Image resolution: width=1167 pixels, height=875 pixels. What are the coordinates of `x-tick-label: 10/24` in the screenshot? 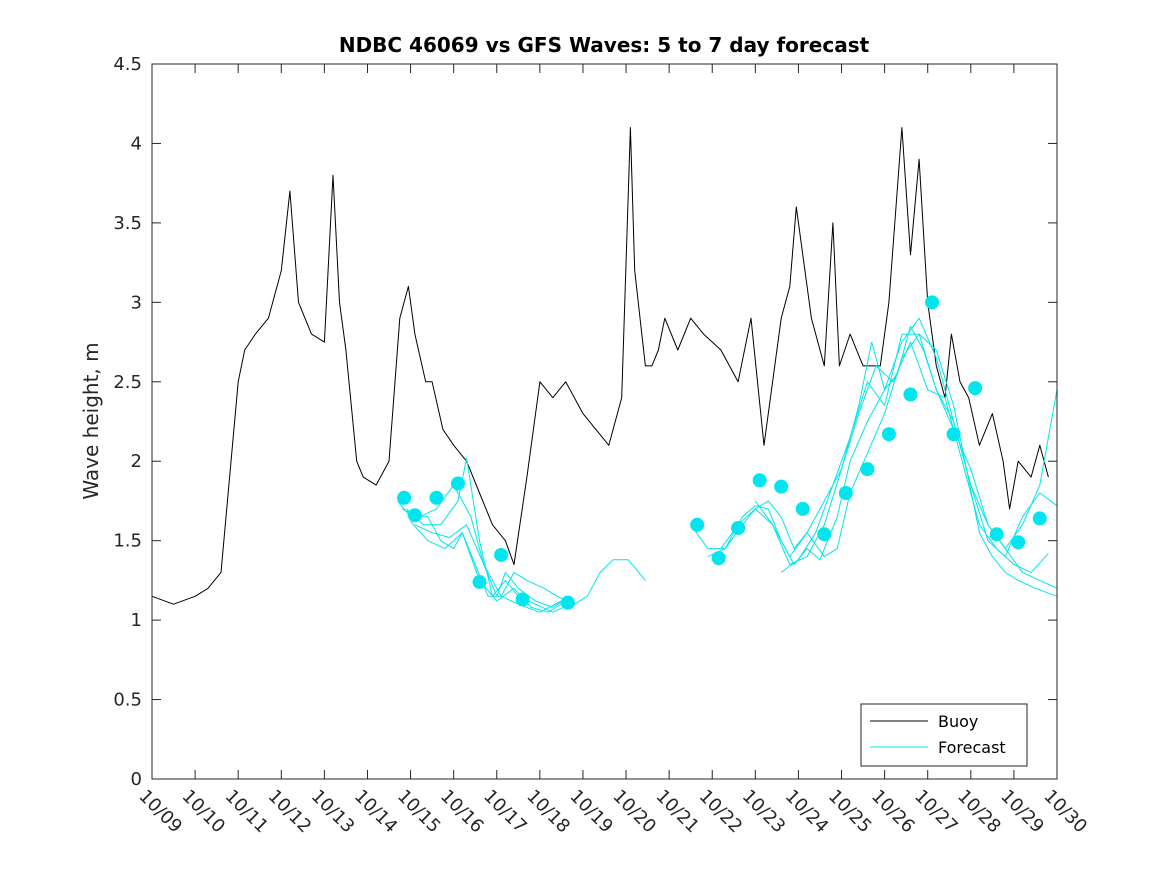 It's located at (807, 812).